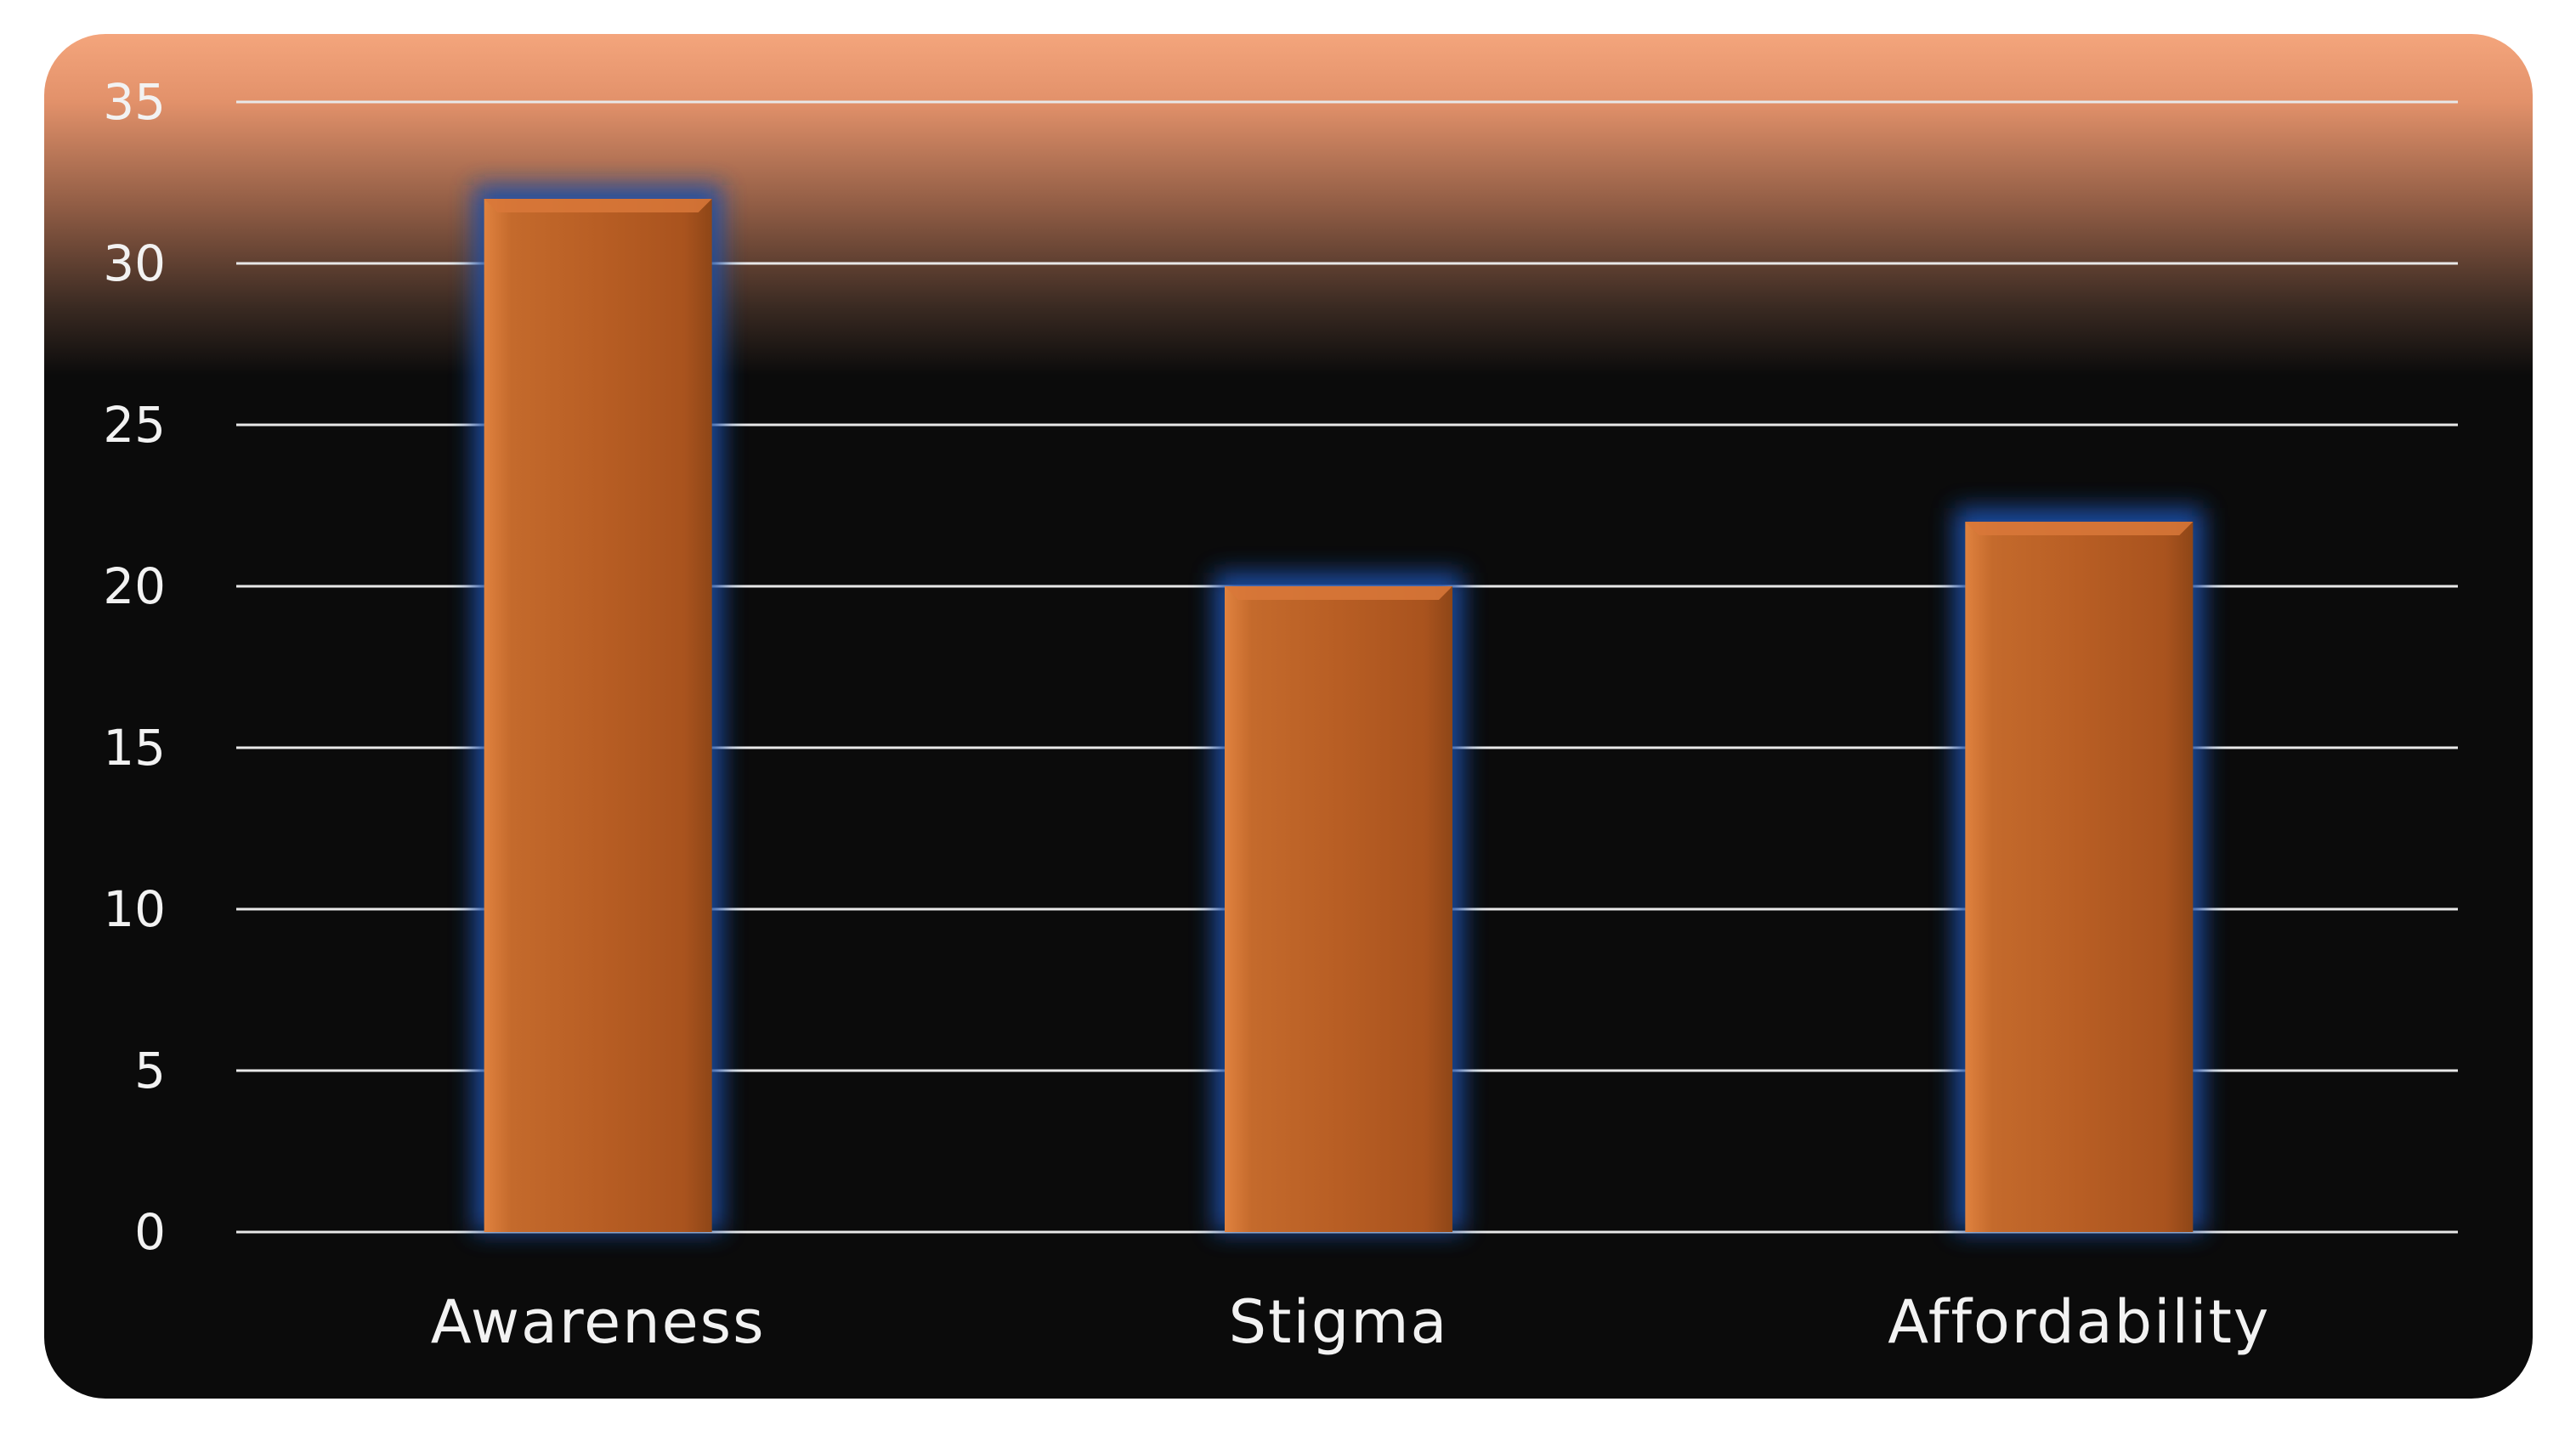 This screenshot has width=2576, height=1430. What do you see at coordinates (150, 1070) in the screenshot?
I see `y-tick-label: 5` at bounding box center [150, 1070].